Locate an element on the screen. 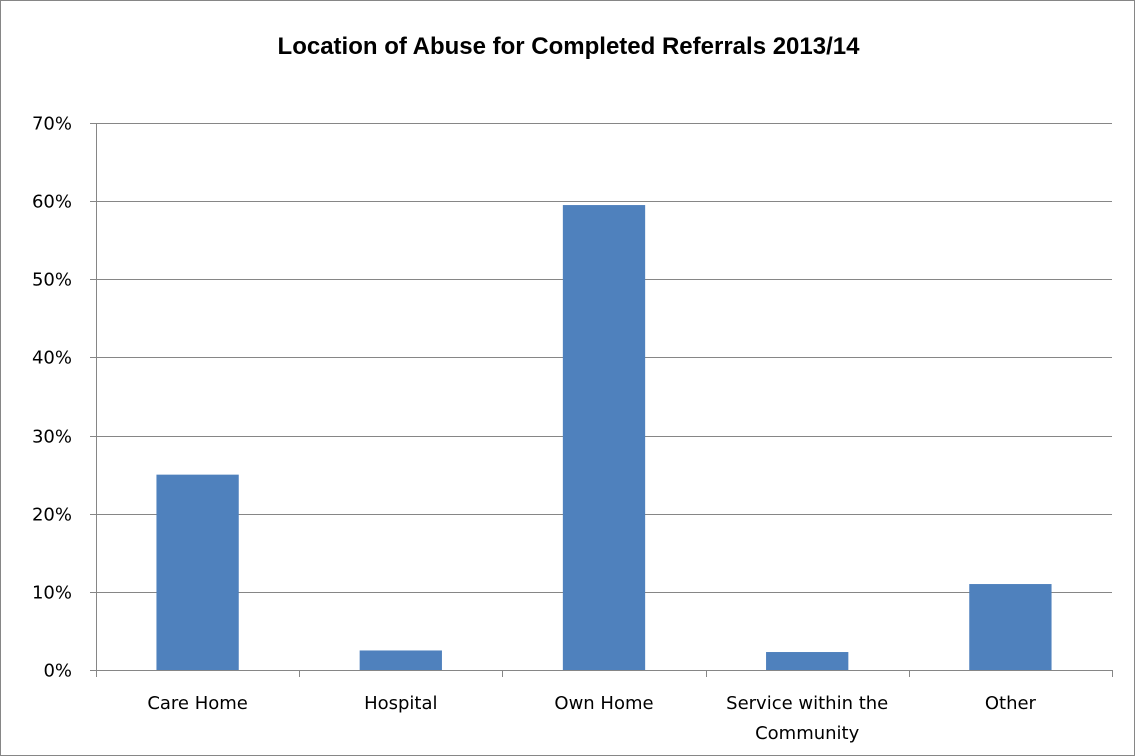  x-tick-label: Service within the Community is located at coordinates (807, 718).